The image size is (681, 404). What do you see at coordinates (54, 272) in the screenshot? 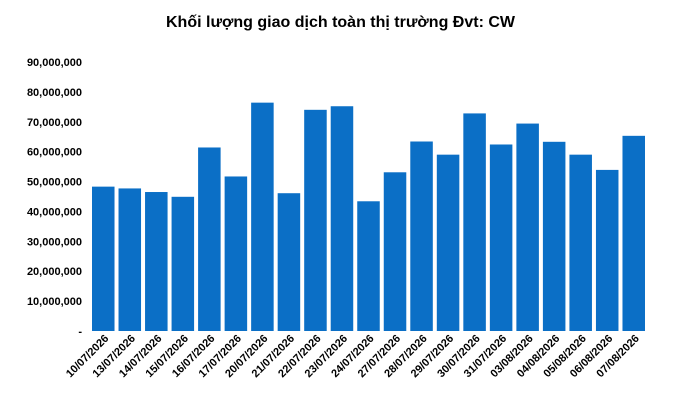
I see `y-tick-label: 20,000,000` at bounding box center [54, 272].